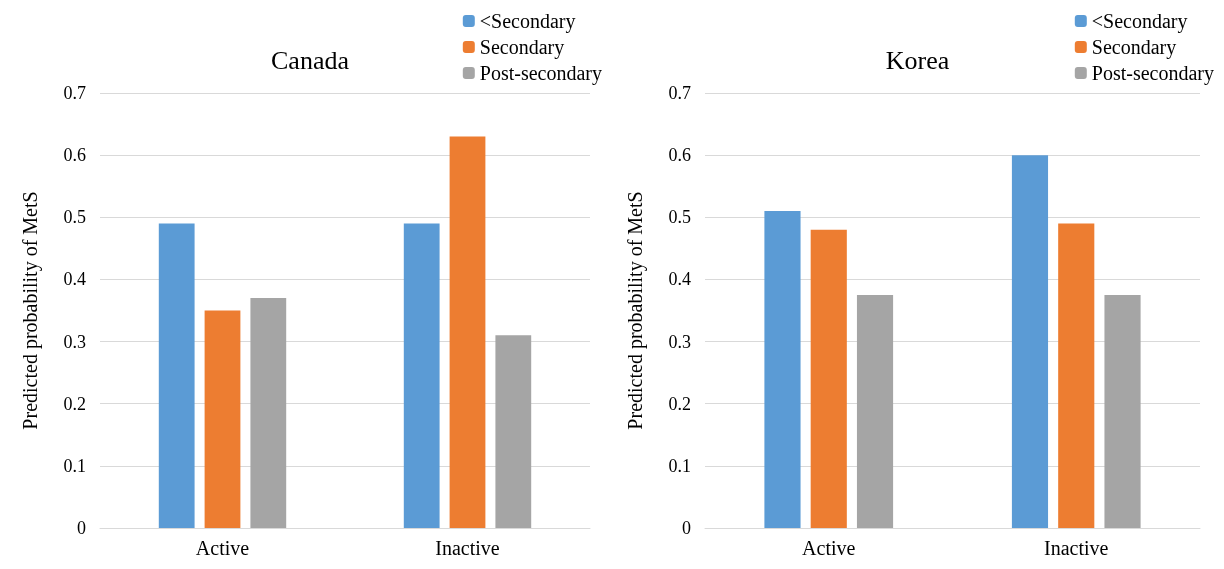  What do you see at coordinates (917, 60) in the screenshot?
I see `chart-title: Korea` at bounding box center [917, 60].